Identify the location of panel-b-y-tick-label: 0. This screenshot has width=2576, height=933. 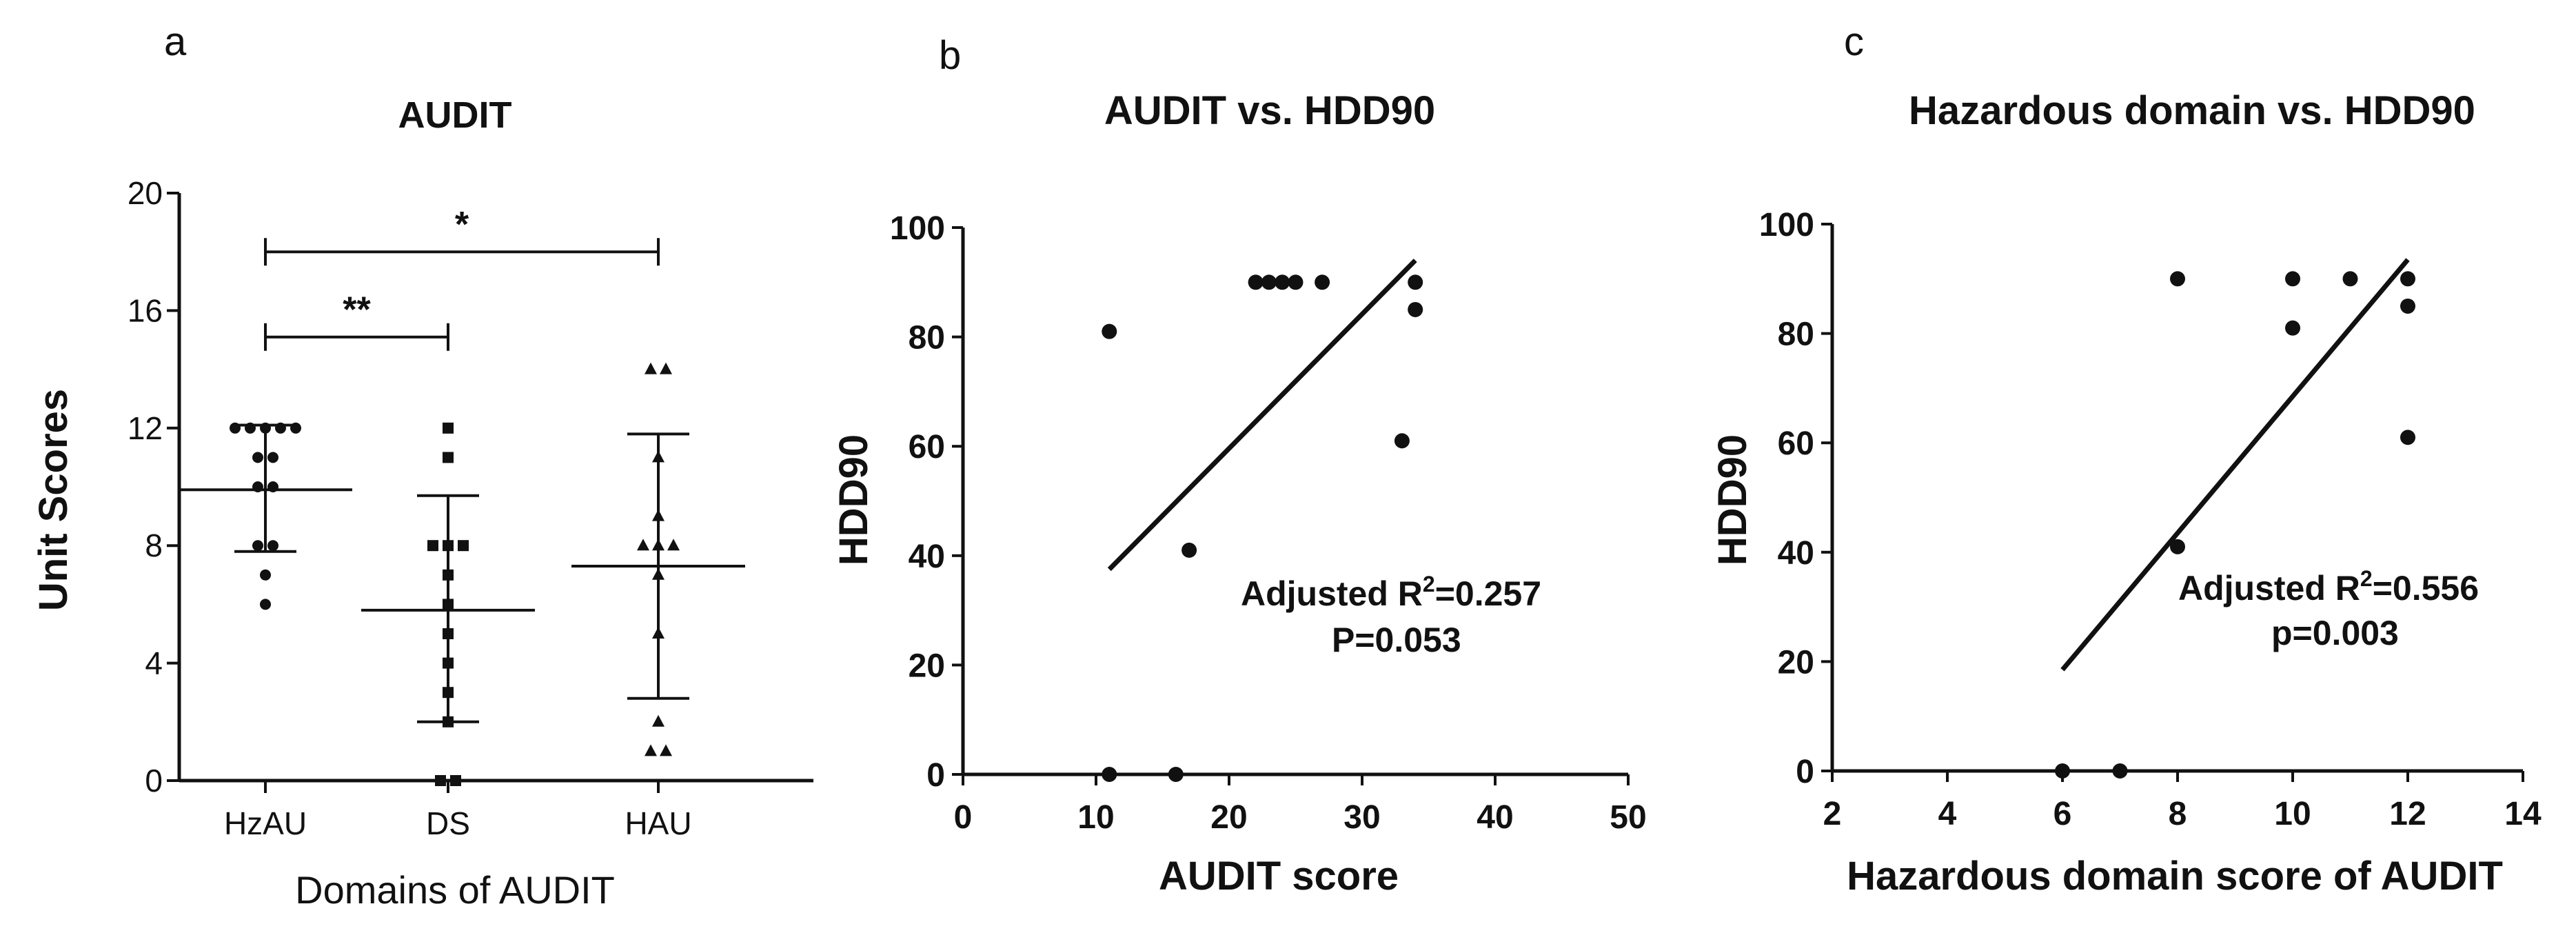
(935, 775).